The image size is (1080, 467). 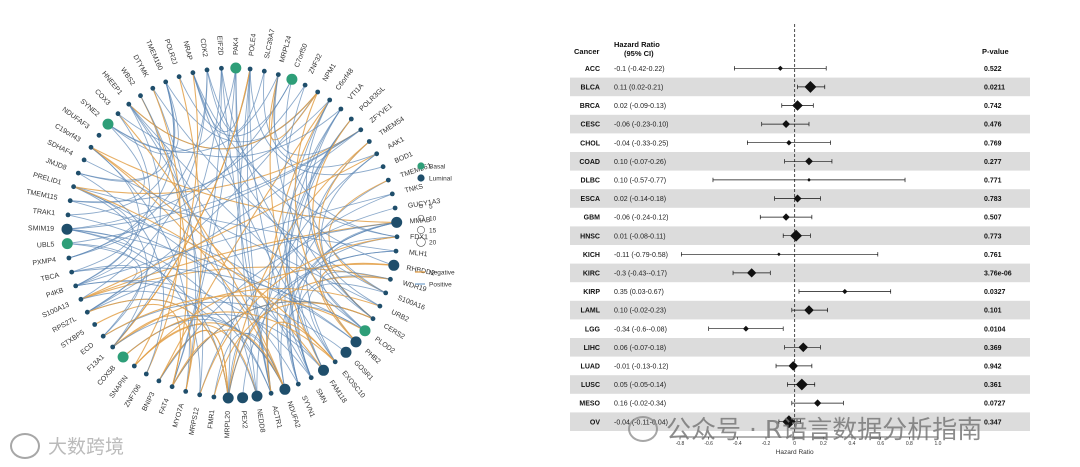 What do you see at coordinates (381, 114) in the screenshot?
I see `gene-label: ZFYVE1` at bounding box center [381, 114].